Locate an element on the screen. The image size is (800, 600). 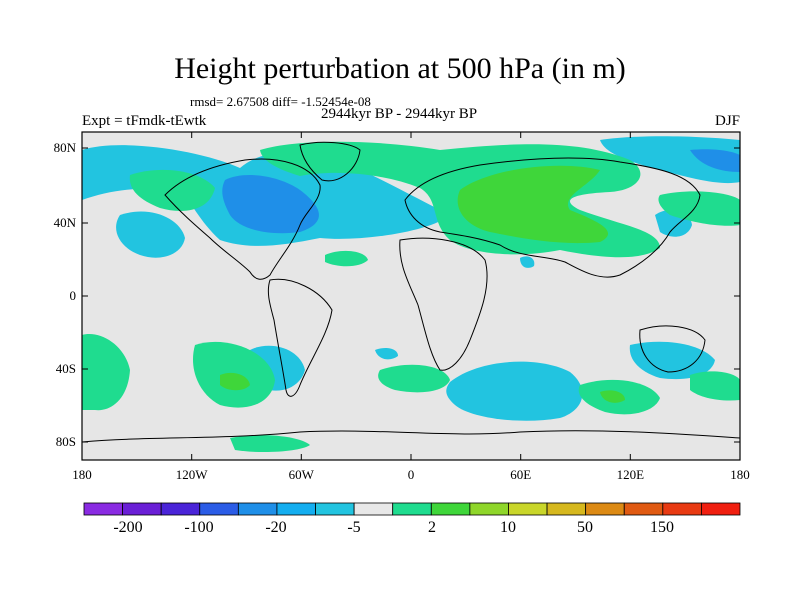
lon-label-180w: 180 is located at coordinates (82, 474).